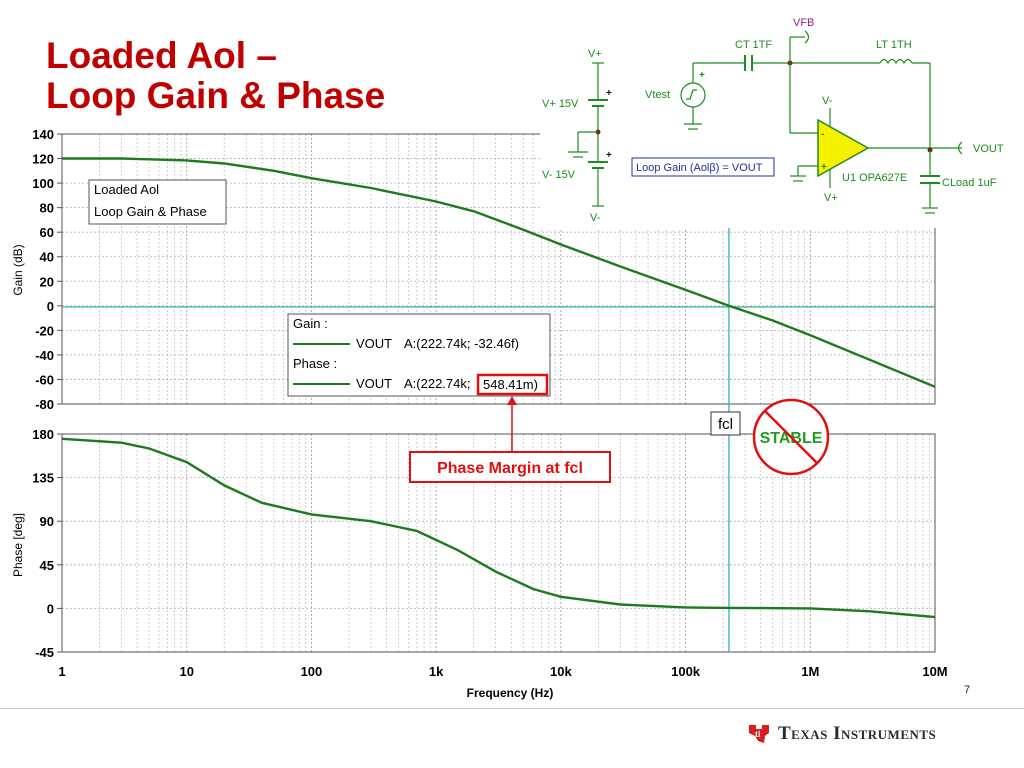  Describe the element at coordinates (315, 363) in the screenshot. I see `cursor-phase-header: Phase :` at that location.